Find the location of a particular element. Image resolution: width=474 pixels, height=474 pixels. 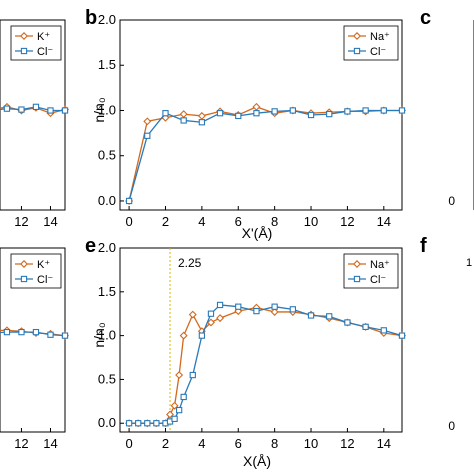

panel-a-xtick-label: 12 is located at coordinates (21, 221).